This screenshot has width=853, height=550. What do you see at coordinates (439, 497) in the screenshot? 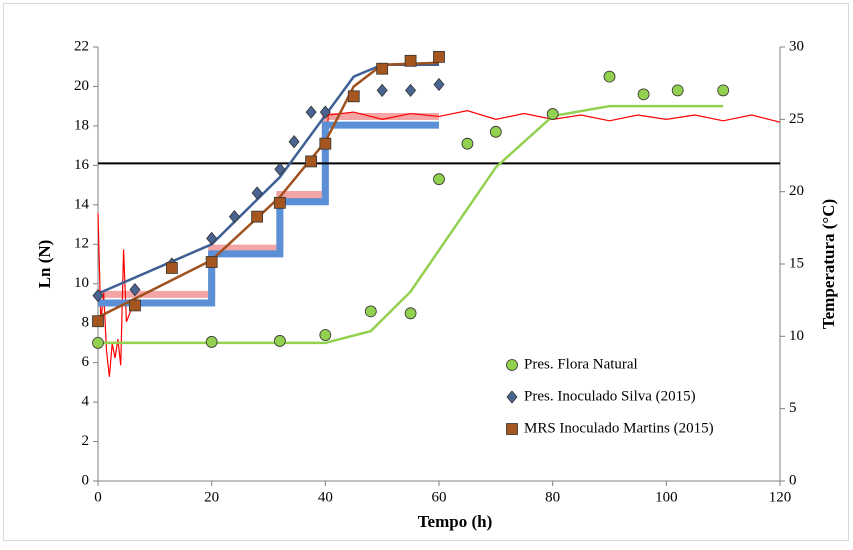
I see `x-tick-label: 60` at bounding box center [439, 497].